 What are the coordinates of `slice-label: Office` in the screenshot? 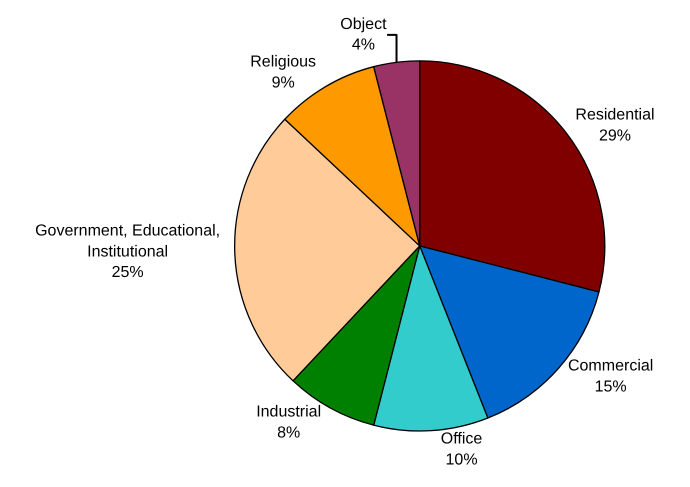 It's located at (461, 439).